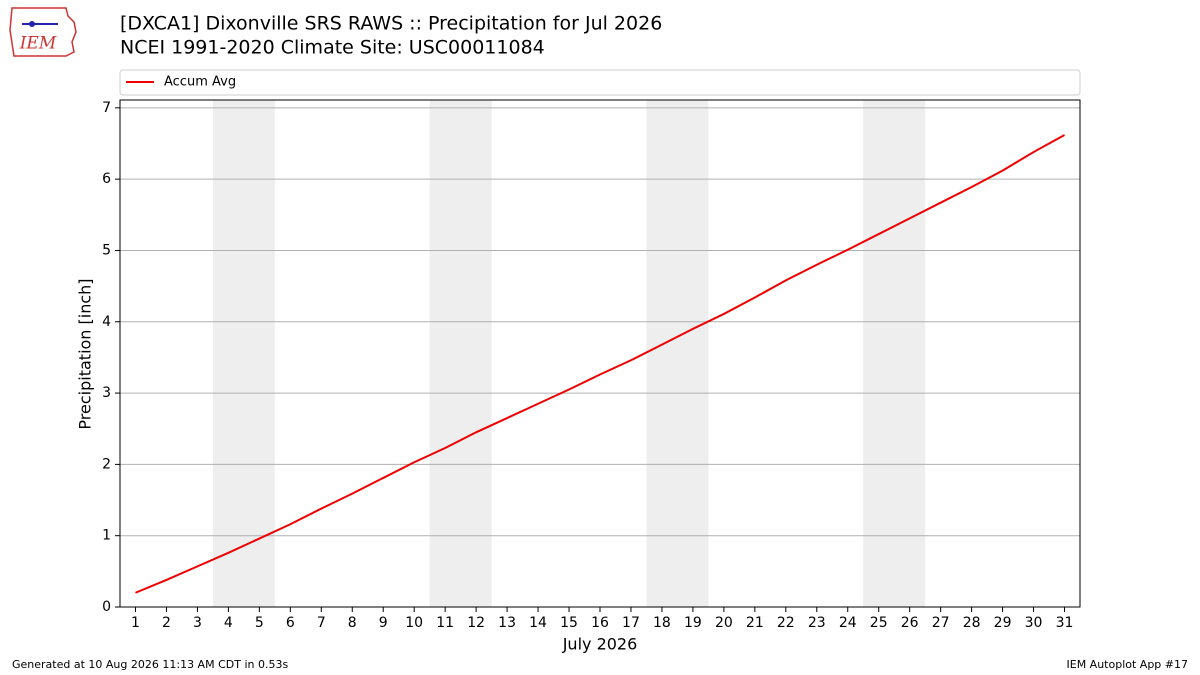 The width and height of the screenshot is (1200, 675). What do you see at coordinates (941, 623) in the screenshot?
I see `x-tick-label: 27` at bounding box center [941, 623].